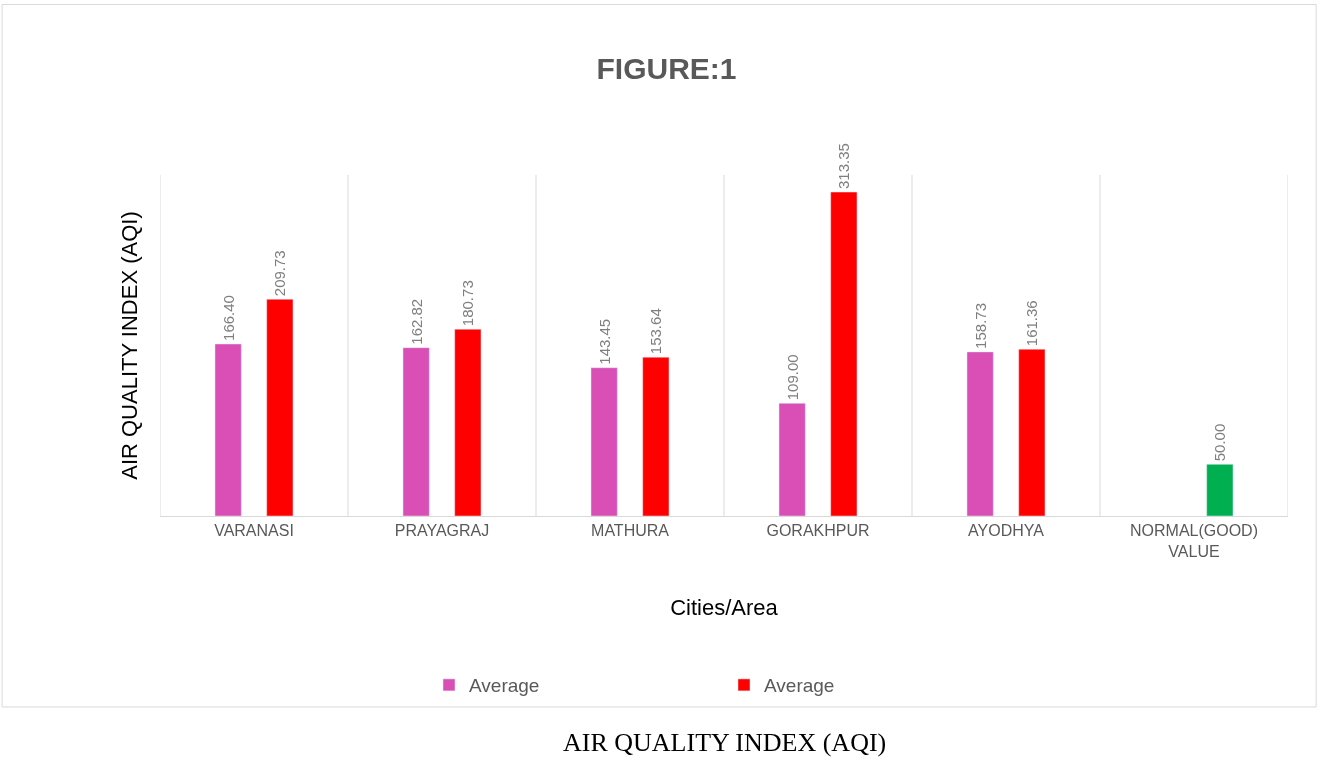 This screenshot has width=1333, height=771. I want to click on data-label: 109.00, so click(792, 377).